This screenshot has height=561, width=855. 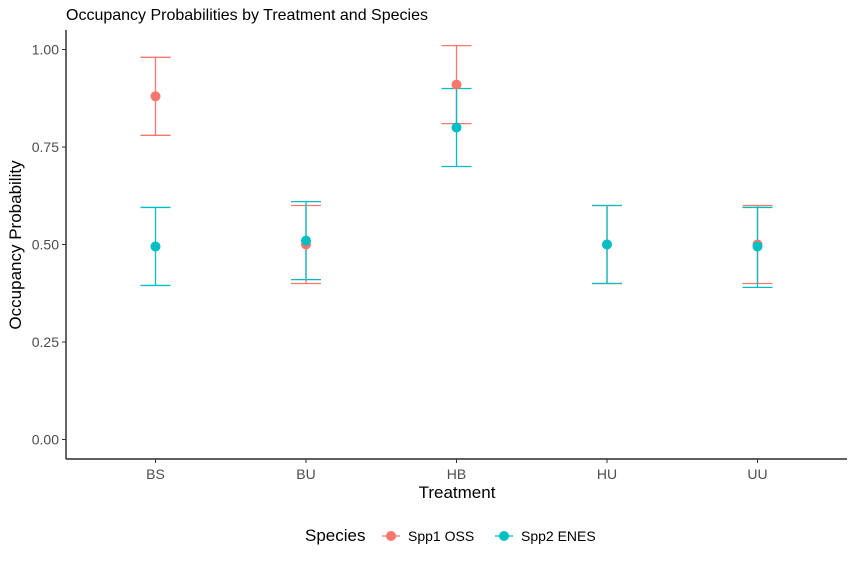 I want to click on y-tick-label: 1.00, so click(x=45, y=50).